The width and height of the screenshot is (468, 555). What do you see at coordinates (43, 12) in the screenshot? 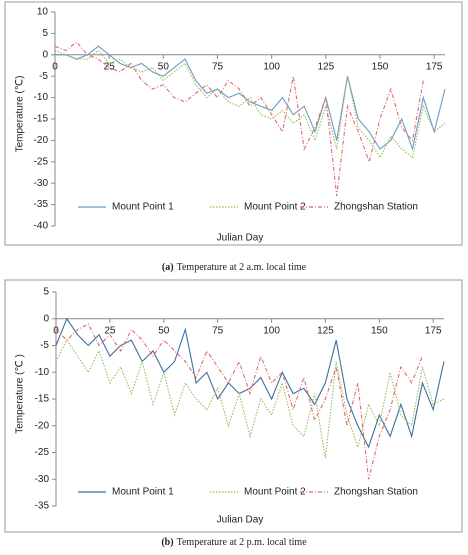
I see `y-tick-label: 10` at bounding box center [43, 12].